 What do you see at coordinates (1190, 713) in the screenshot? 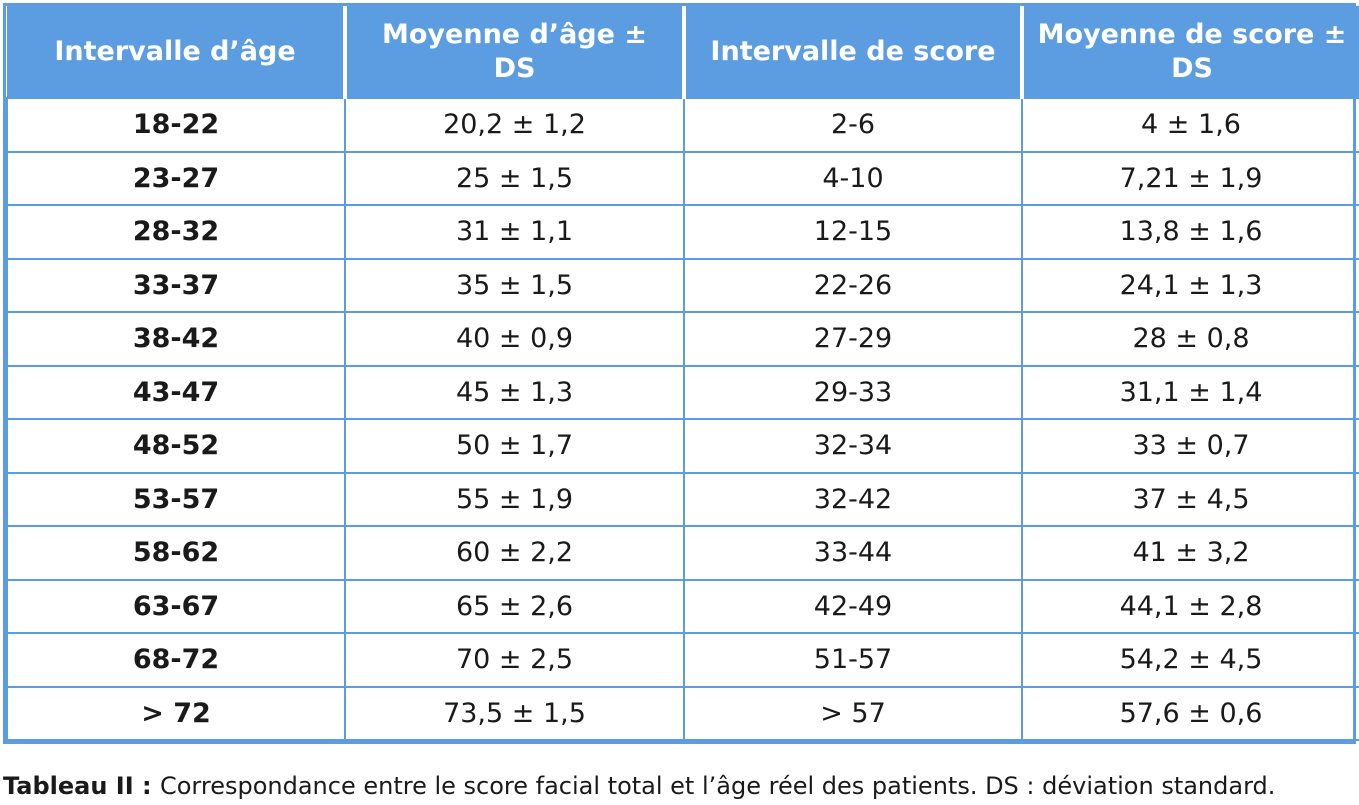
I see `mean-score-cell: 57,6 ± 0,6` at bounding box center [1190, 713].